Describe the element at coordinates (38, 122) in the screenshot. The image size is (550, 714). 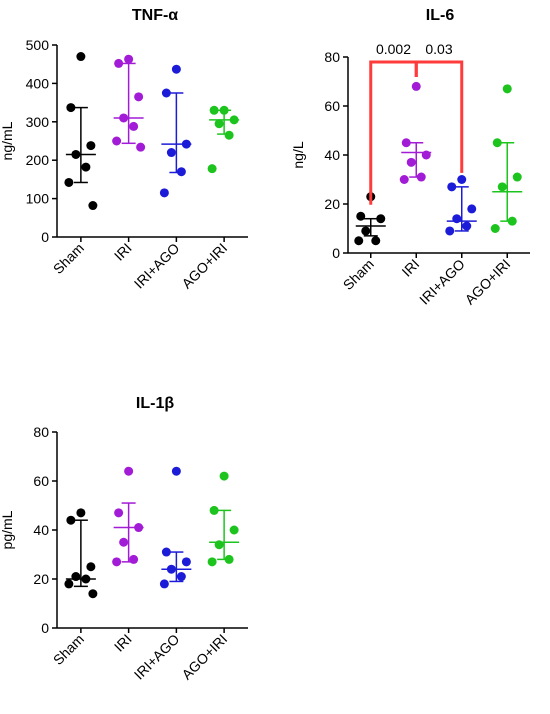
I see `y-tick-label: 300` at that location.